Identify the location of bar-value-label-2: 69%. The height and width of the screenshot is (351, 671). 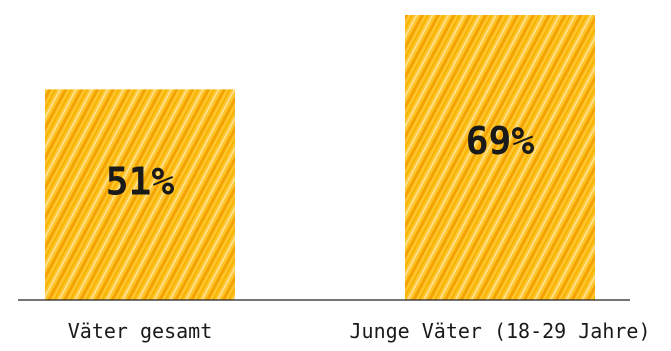
(500, 141).